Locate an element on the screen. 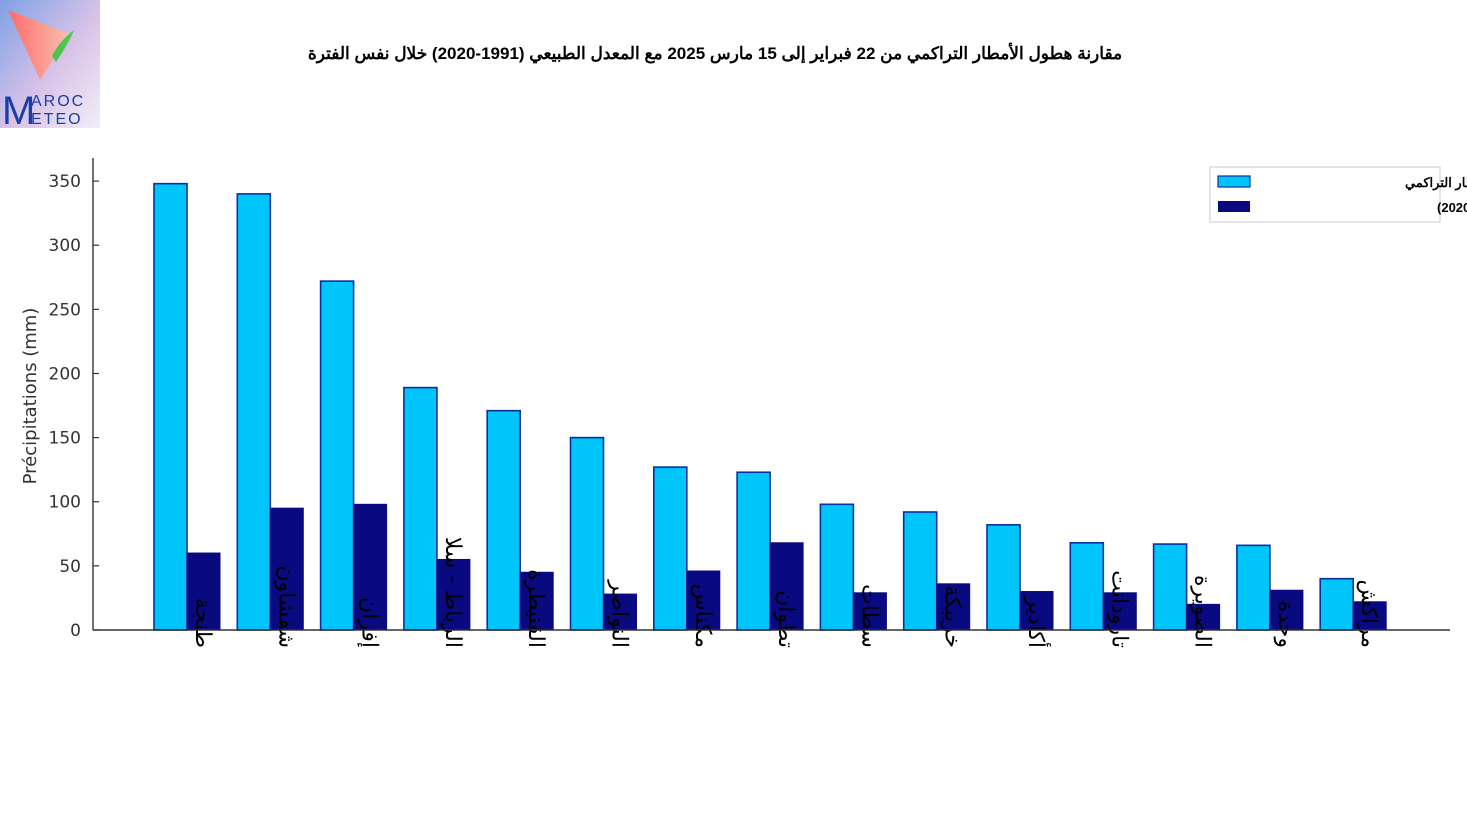  y-tick-label: 100 is located at coordinates (65, 503).